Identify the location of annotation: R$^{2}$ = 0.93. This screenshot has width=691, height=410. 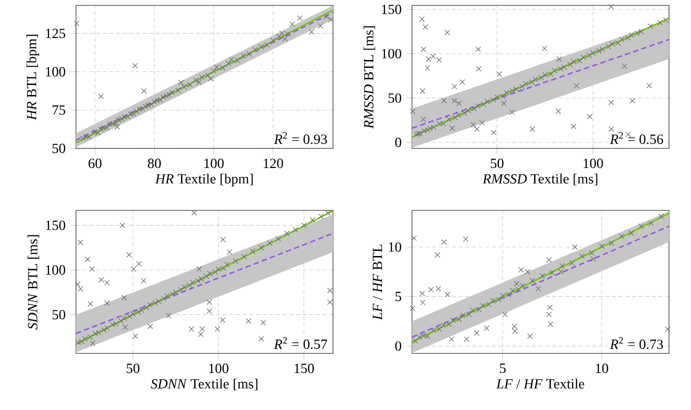
(300, 138).